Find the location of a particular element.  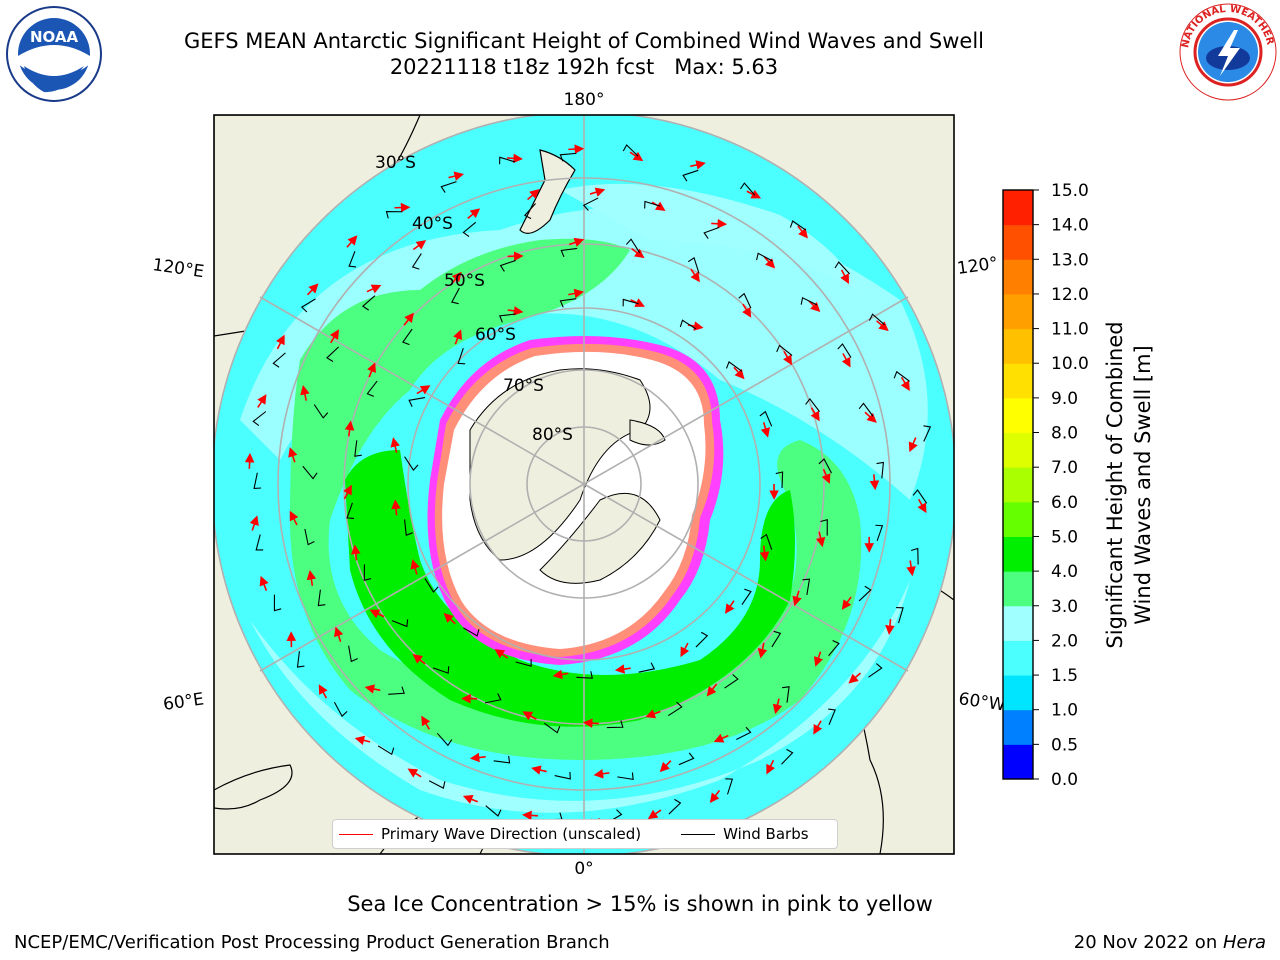

noaa-logo: NOAA is located at coordinates (54, 54).